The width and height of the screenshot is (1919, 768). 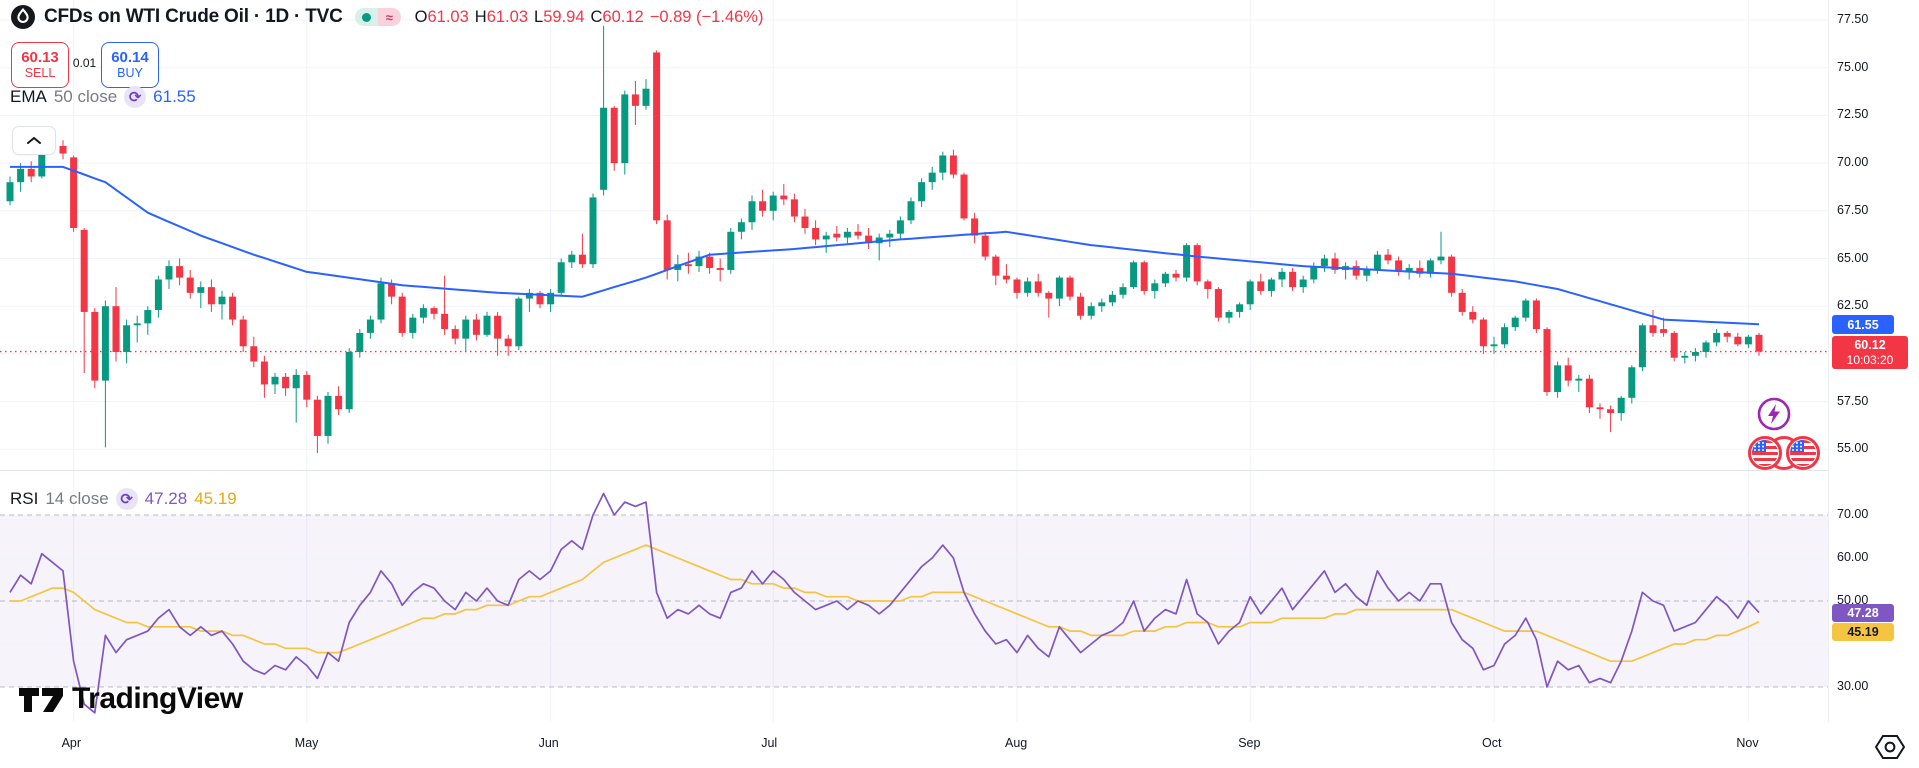 I want to click on countdown-timer: 10:03:20, so click(x=1870, y=359).